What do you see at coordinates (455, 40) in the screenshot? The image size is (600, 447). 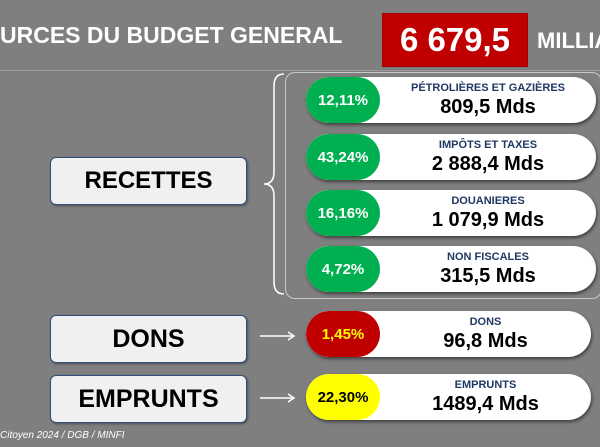 I see `total-amount-badge: 6 679,5` at bounding box center [455, 40].